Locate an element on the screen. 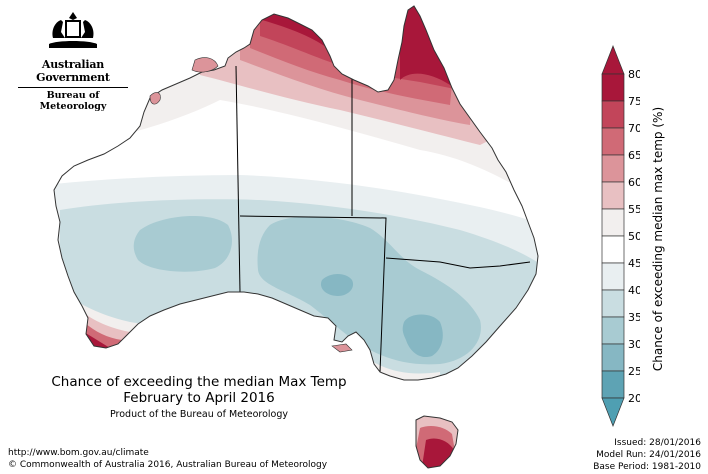 Image resolution: width=708 pixels, height=474 pixels. tasmania is located at coordinates (437, 442).